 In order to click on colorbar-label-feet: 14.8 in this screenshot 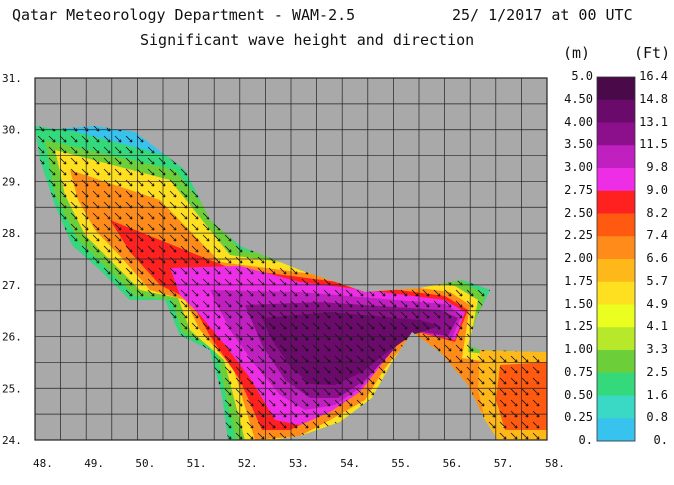, I will do `click(653, 98)`.